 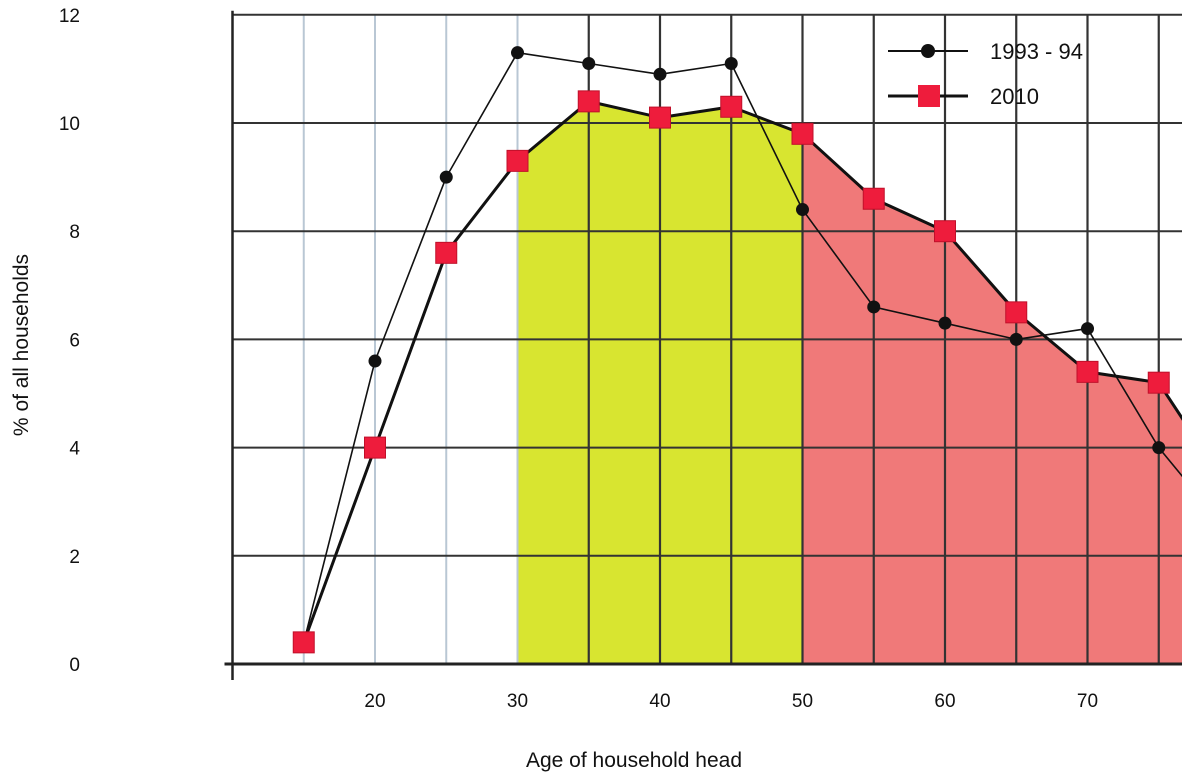 What do you see at coordinates (69, 16) in the screenshot?
I see `y-tick-label-12: 12` at bounding box center [69, 16].